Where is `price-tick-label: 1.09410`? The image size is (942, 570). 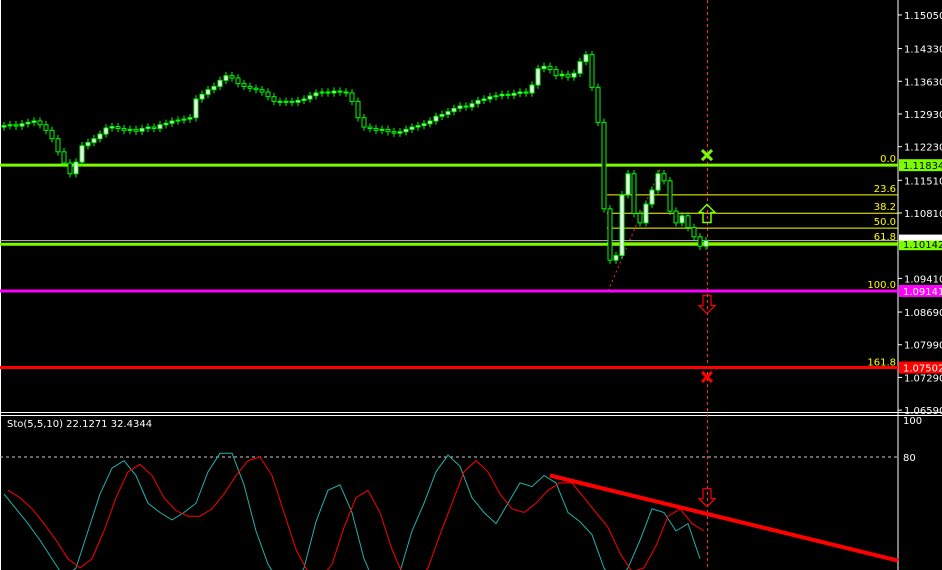 price-tick-label: 1.09410 is located at coordinates (923, 279).